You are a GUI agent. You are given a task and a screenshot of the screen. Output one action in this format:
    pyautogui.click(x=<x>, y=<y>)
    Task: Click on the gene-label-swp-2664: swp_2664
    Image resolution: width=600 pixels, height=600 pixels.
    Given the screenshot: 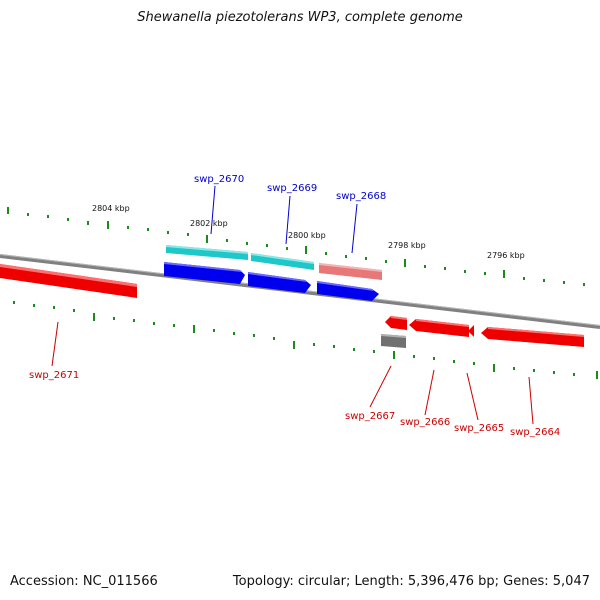 What is the action you would take?
    pyautogui.click(x=535, y=432)
    